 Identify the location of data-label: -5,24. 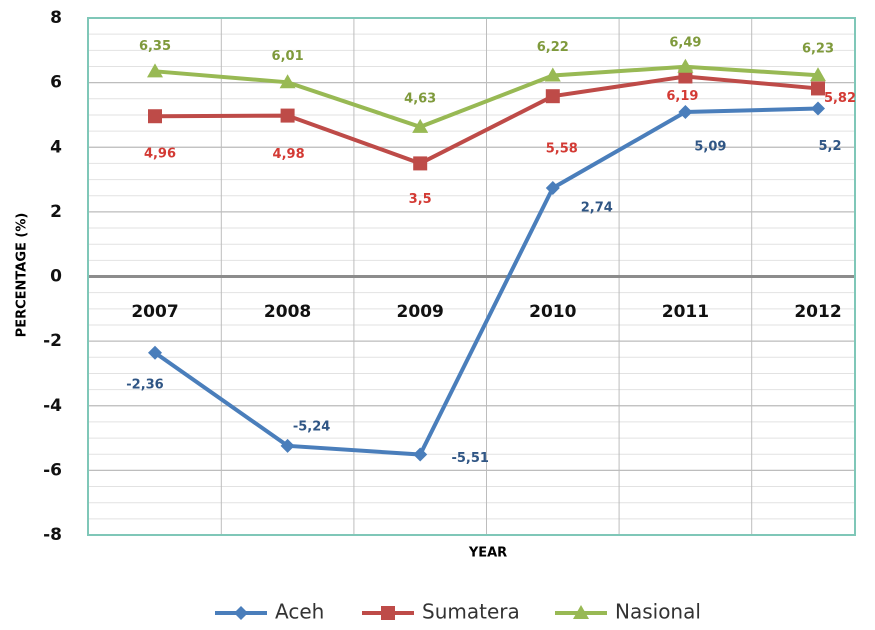
(311, 426).